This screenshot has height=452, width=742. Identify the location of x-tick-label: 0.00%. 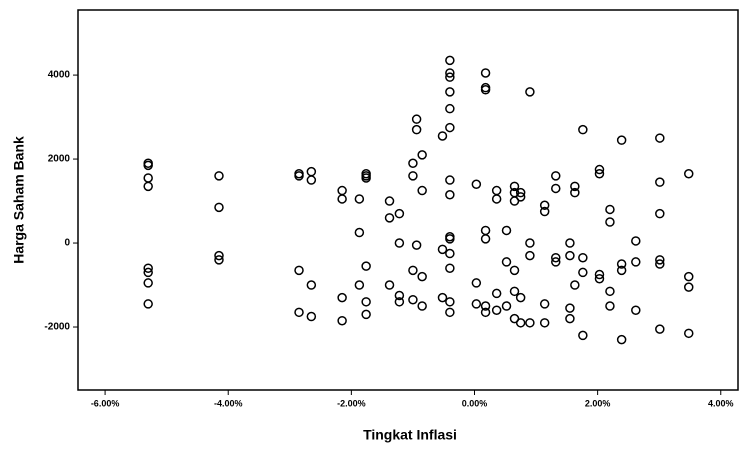
(475, 403).